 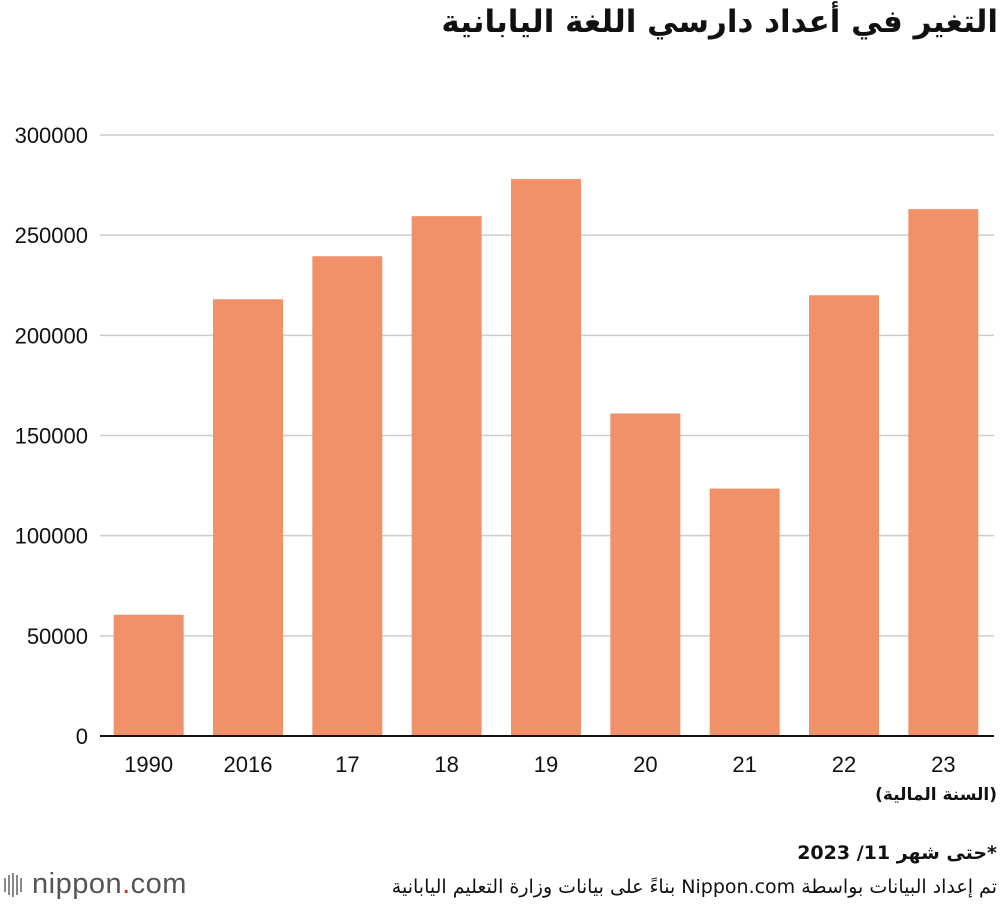 What do you see at coordinates (943, 764) in the screenshot?
I see `x-tick-label: 23` at bounding box center [943, 764].